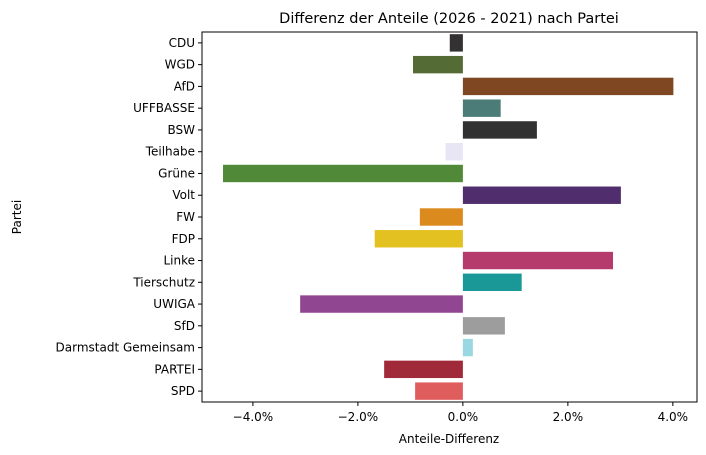 The height and width of the screenshot is (455, 706). What do you see at coordinates (418, 239) in the screenshot?
I see `bar-fdp` at bounding box center [418, 239].